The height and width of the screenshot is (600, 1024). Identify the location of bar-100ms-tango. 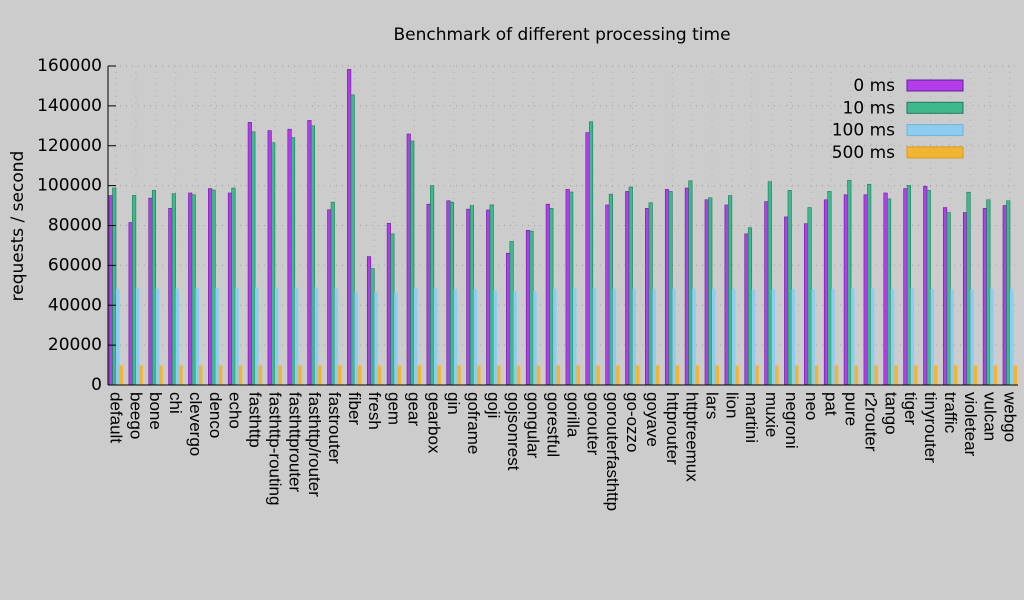
(892, 336).